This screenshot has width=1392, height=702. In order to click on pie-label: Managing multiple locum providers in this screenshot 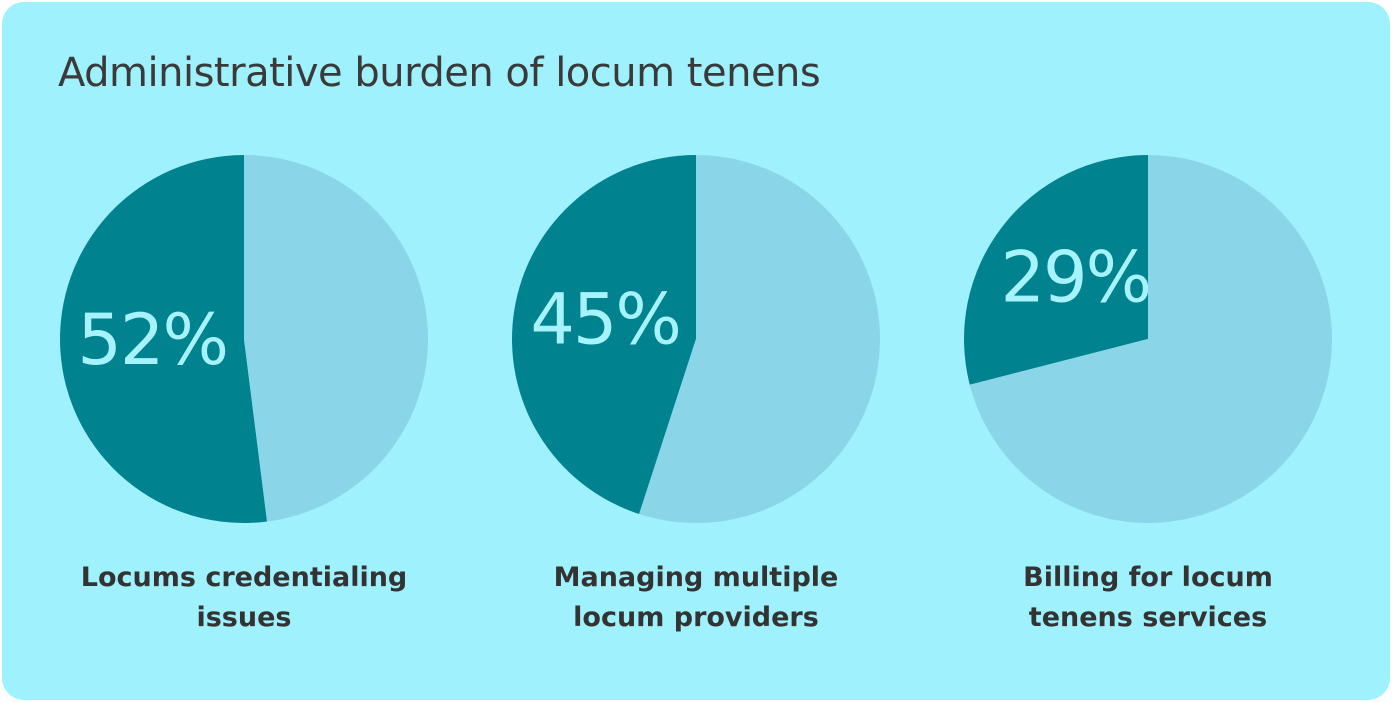, I will do `click(696, 597)`.